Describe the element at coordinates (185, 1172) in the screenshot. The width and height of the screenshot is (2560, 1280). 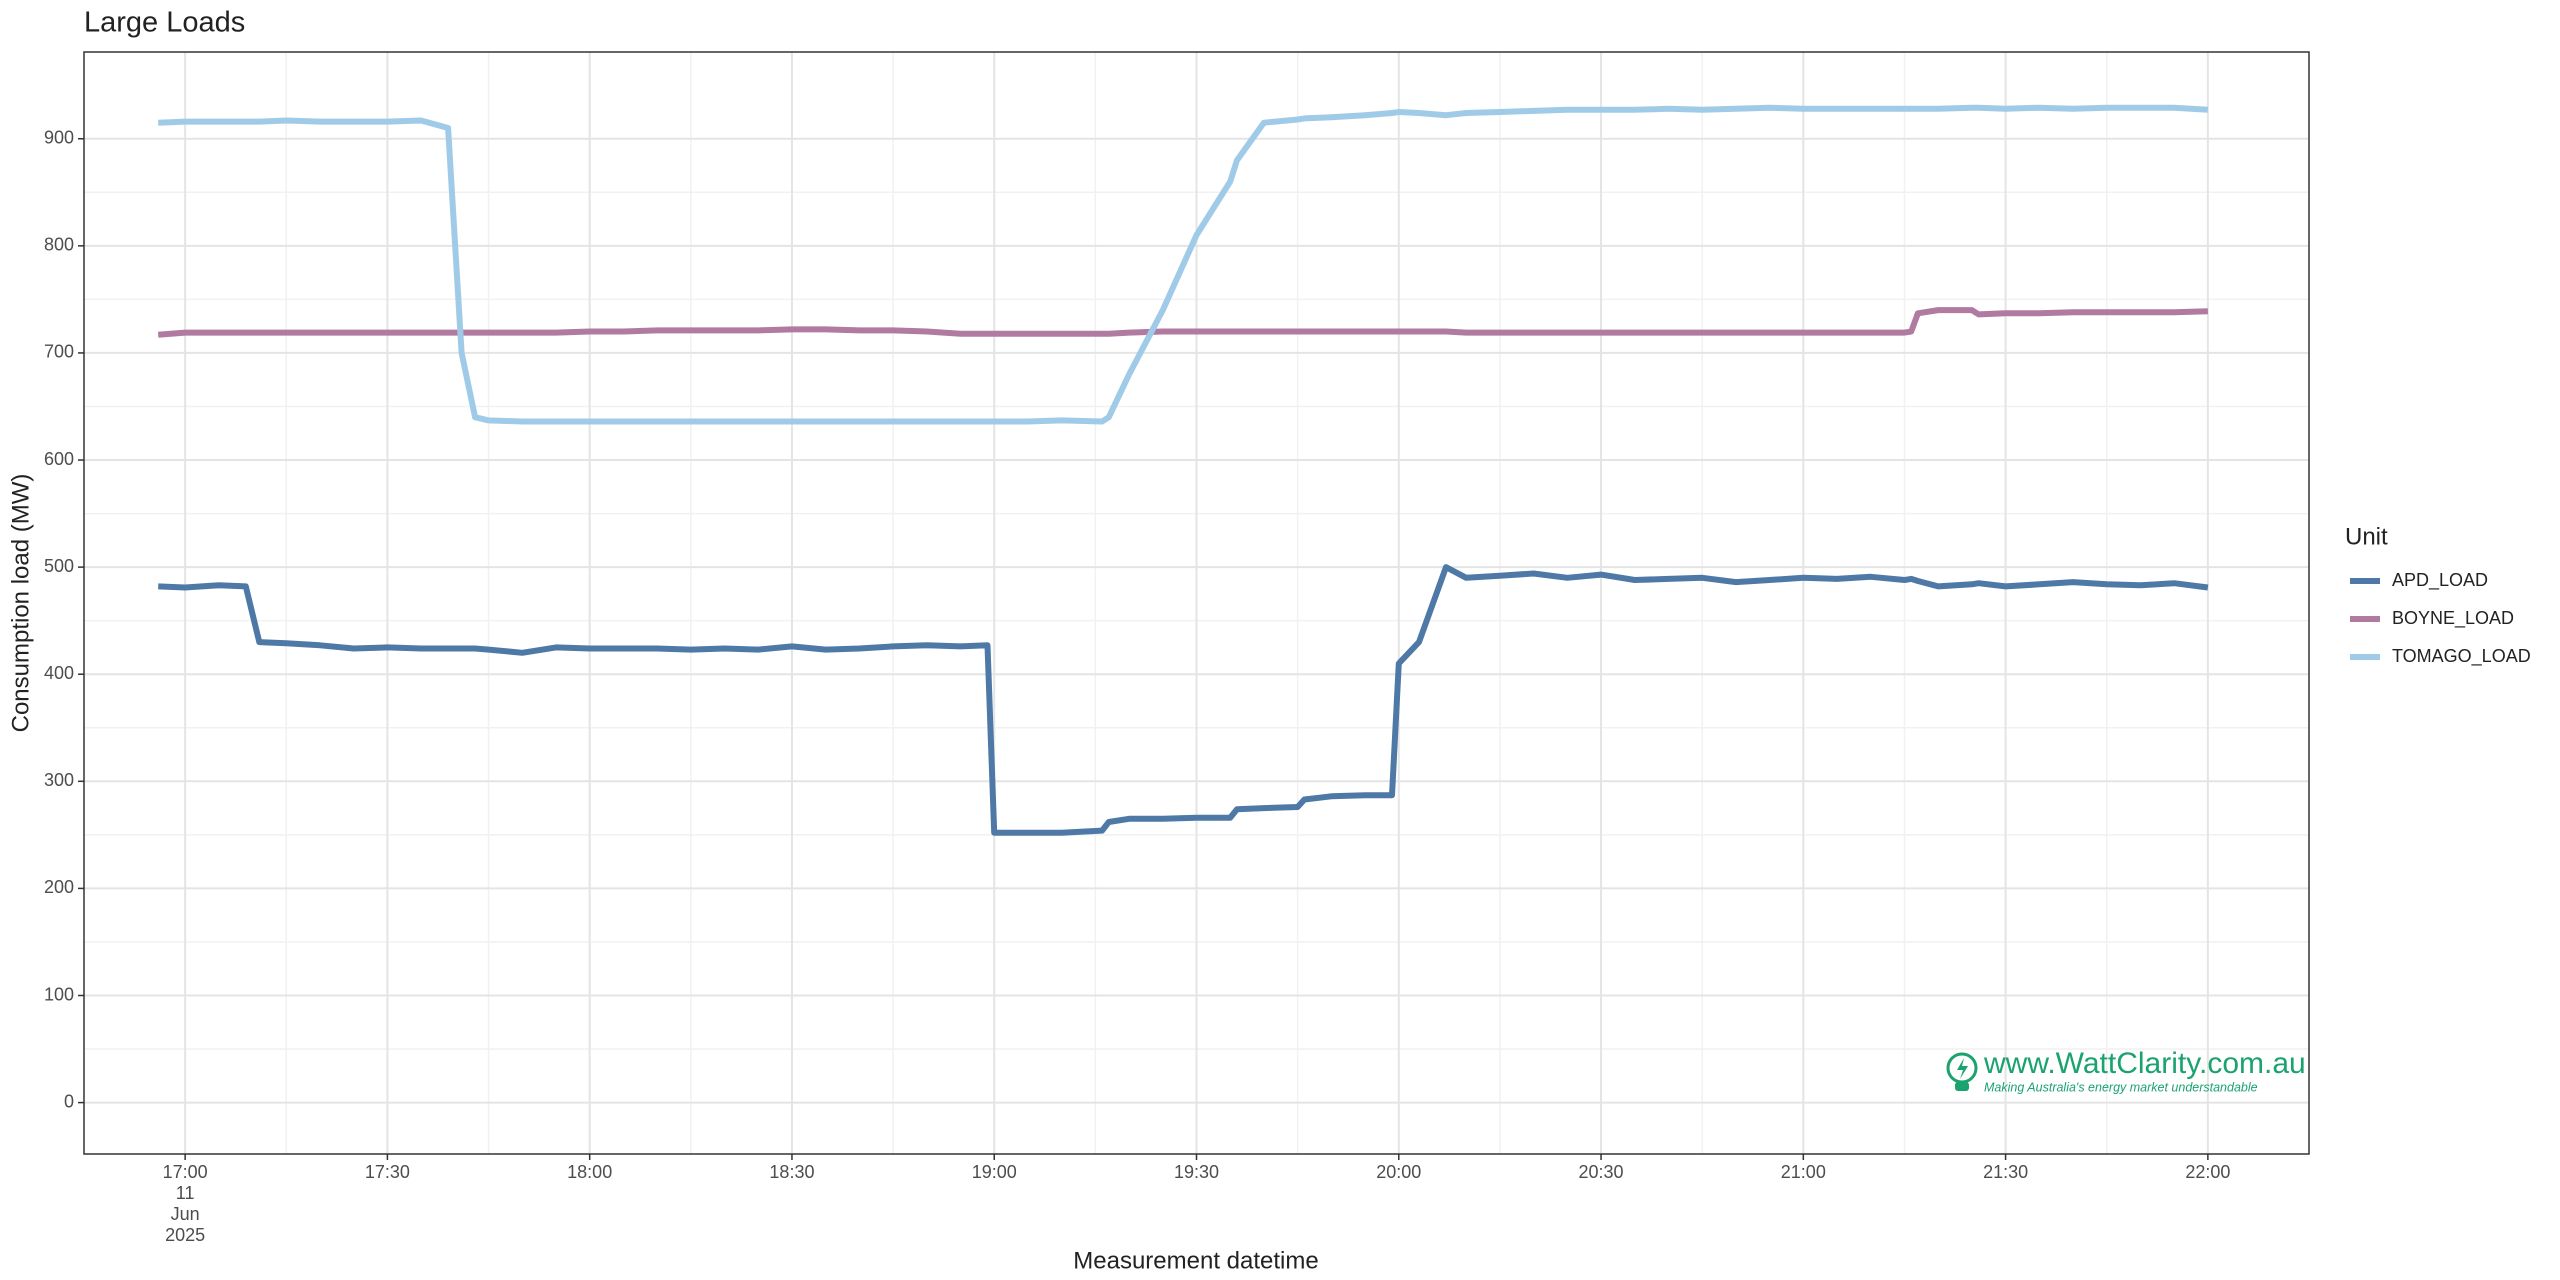
I see `x-tick-label: 17:00` at that location.